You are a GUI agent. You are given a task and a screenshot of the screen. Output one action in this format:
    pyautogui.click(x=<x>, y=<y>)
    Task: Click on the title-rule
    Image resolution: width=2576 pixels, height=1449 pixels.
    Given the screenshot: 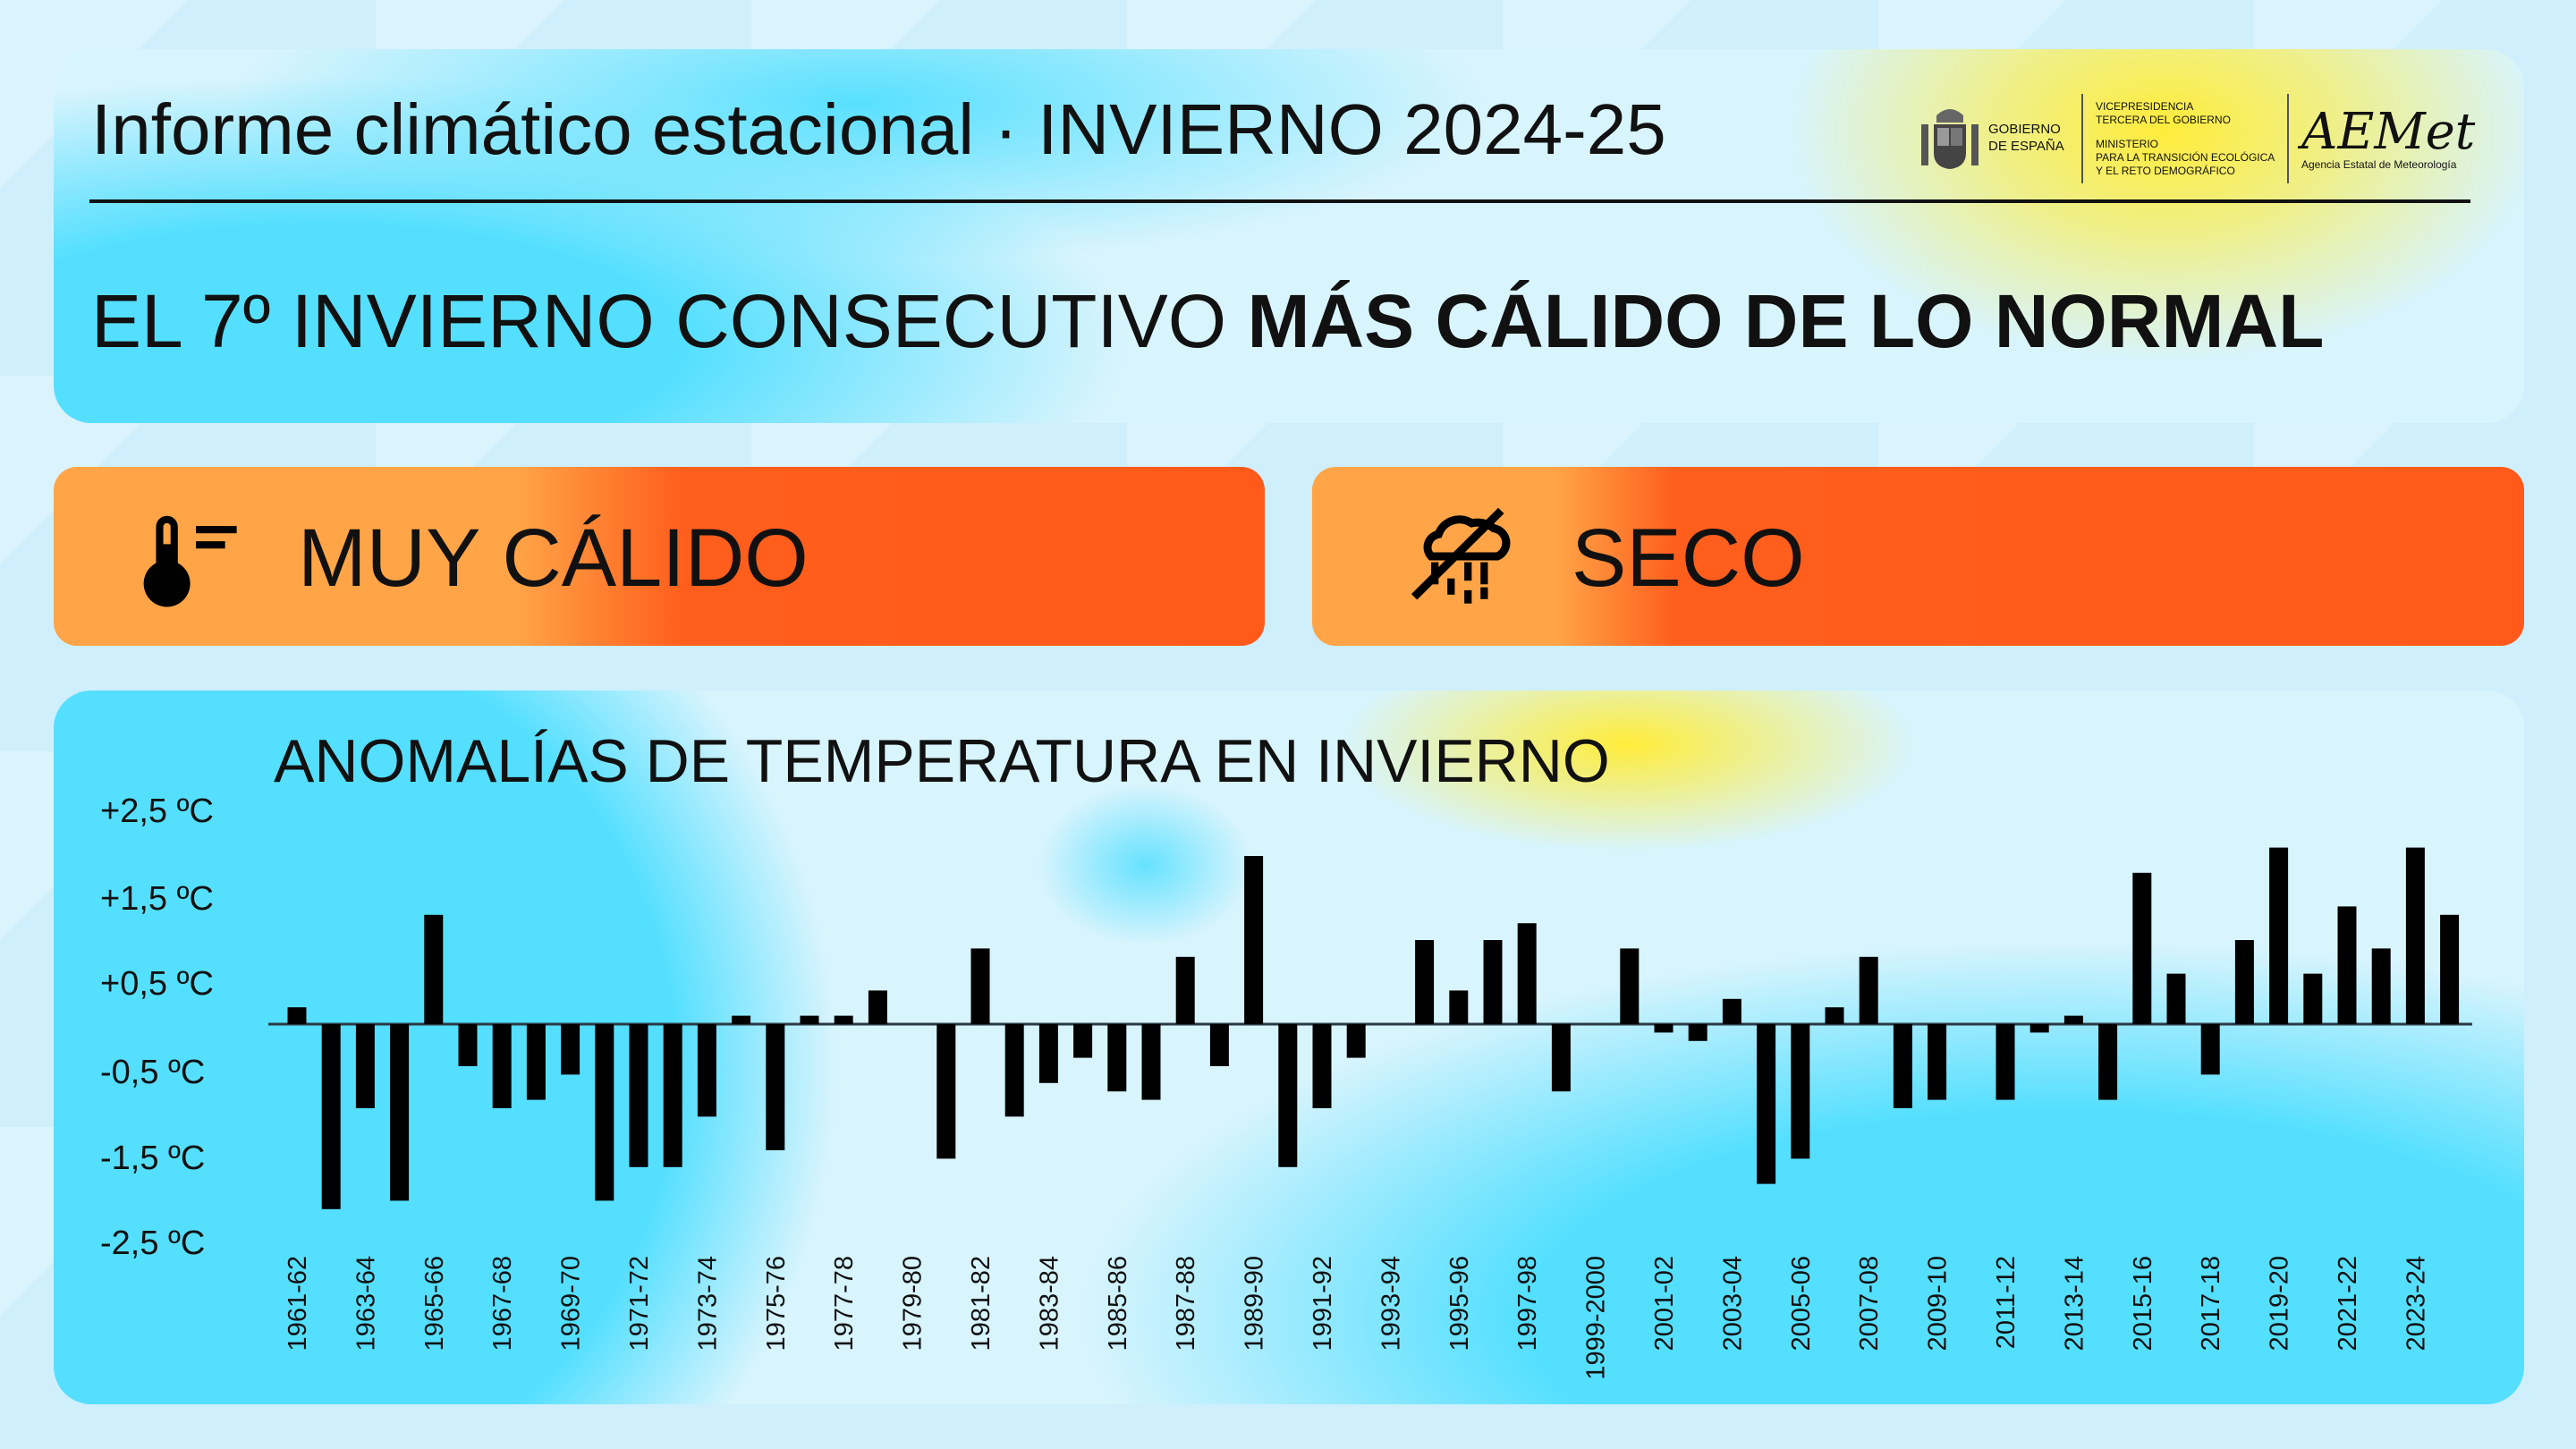 What is the action you would take?
    pyautogui.click(x=1279, y=201)
    